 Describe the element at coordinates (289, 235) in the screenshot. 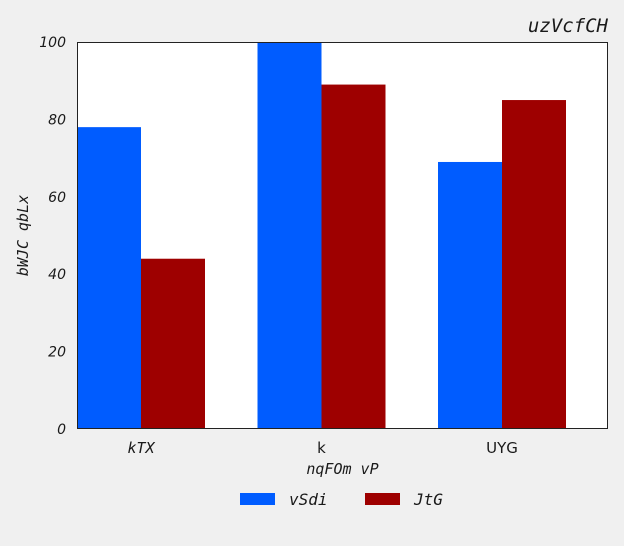

I see `bar-vSdi-k` at that location.